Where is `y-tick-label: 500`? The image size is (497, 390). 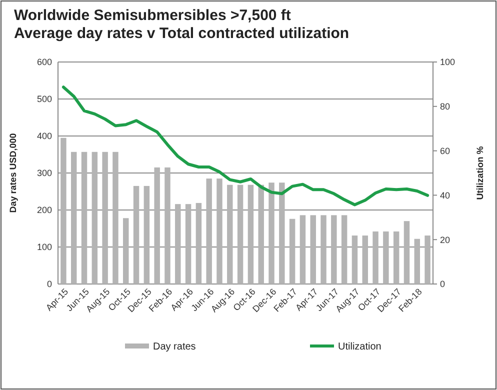 y-tick-label: 500 is located at coordinates (44, 99).